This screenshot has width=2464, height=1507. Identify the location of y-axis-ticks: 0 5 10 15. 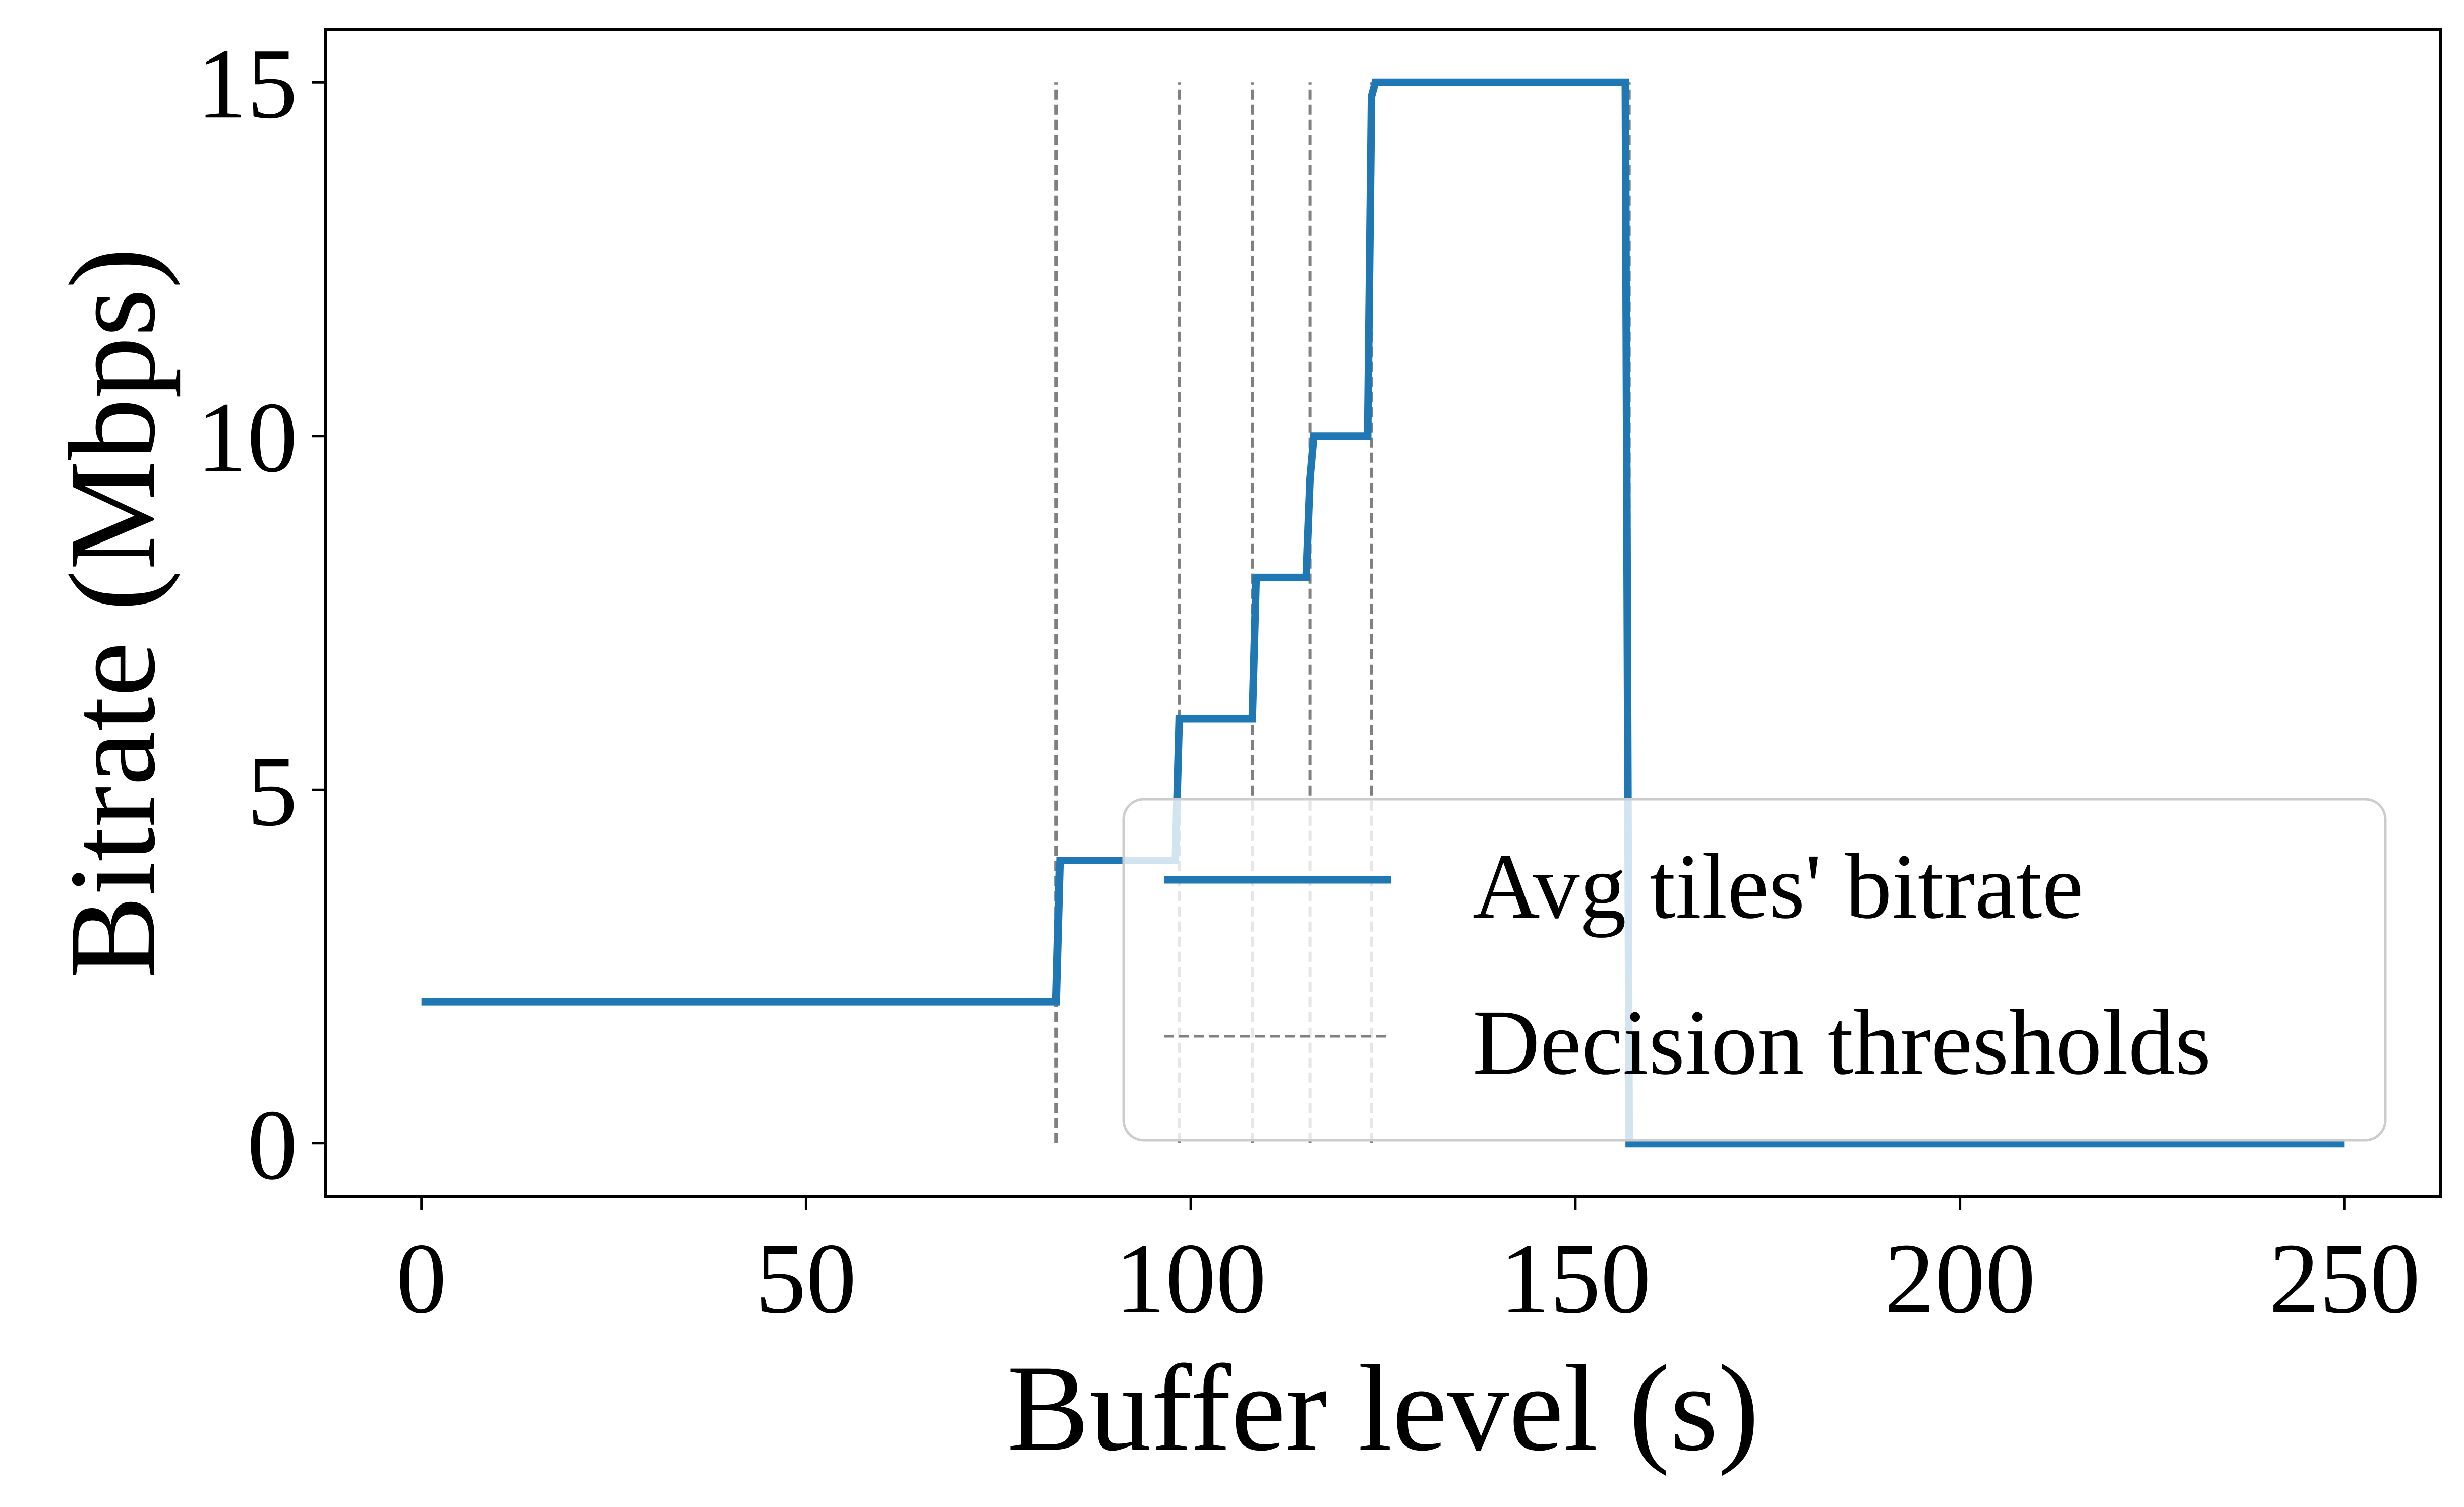
(261, 614).